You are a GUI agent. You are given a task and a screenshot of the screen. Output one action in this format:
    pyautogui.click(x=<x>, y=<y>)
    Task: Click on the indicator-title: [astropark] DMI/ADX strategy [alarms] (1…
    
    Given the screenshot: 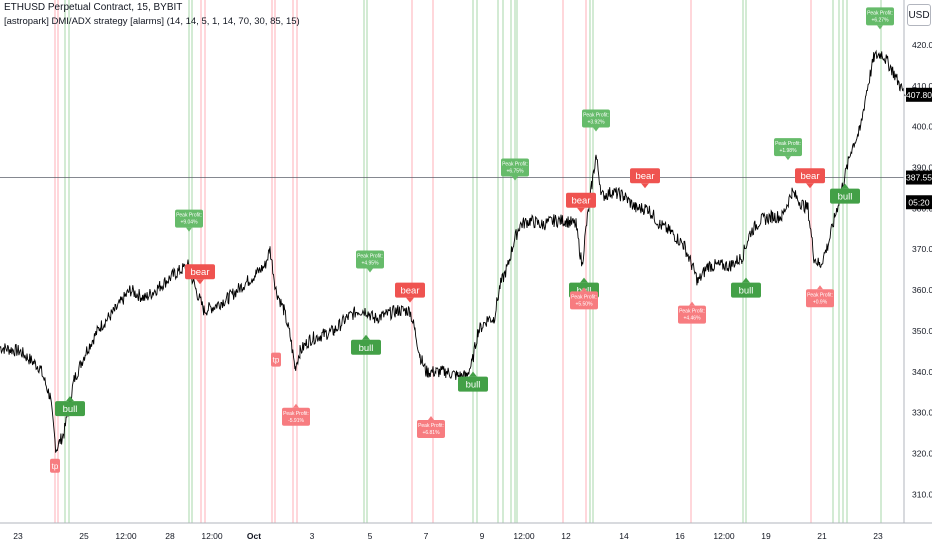 What is the action you would take?
    pyautogui.click(x=152, y=21)
    